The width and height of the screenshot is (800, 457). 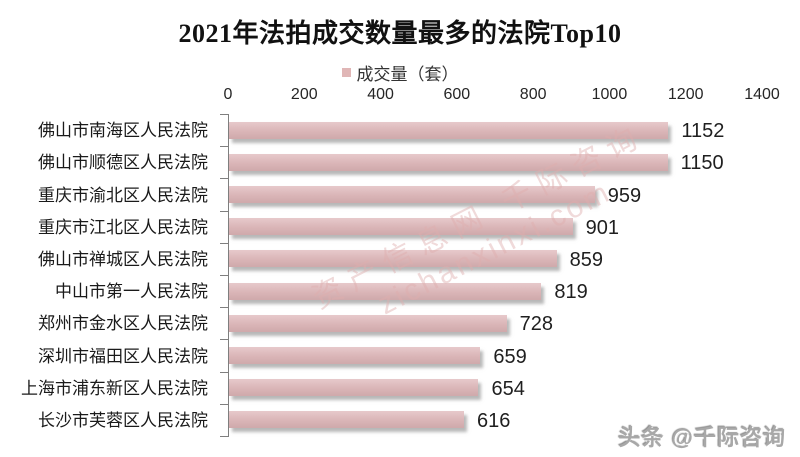 What do you see at coordinates (762, 94) in the screenshot?
I see `x-tick-label: 1400` at bounding box center [762, 94].